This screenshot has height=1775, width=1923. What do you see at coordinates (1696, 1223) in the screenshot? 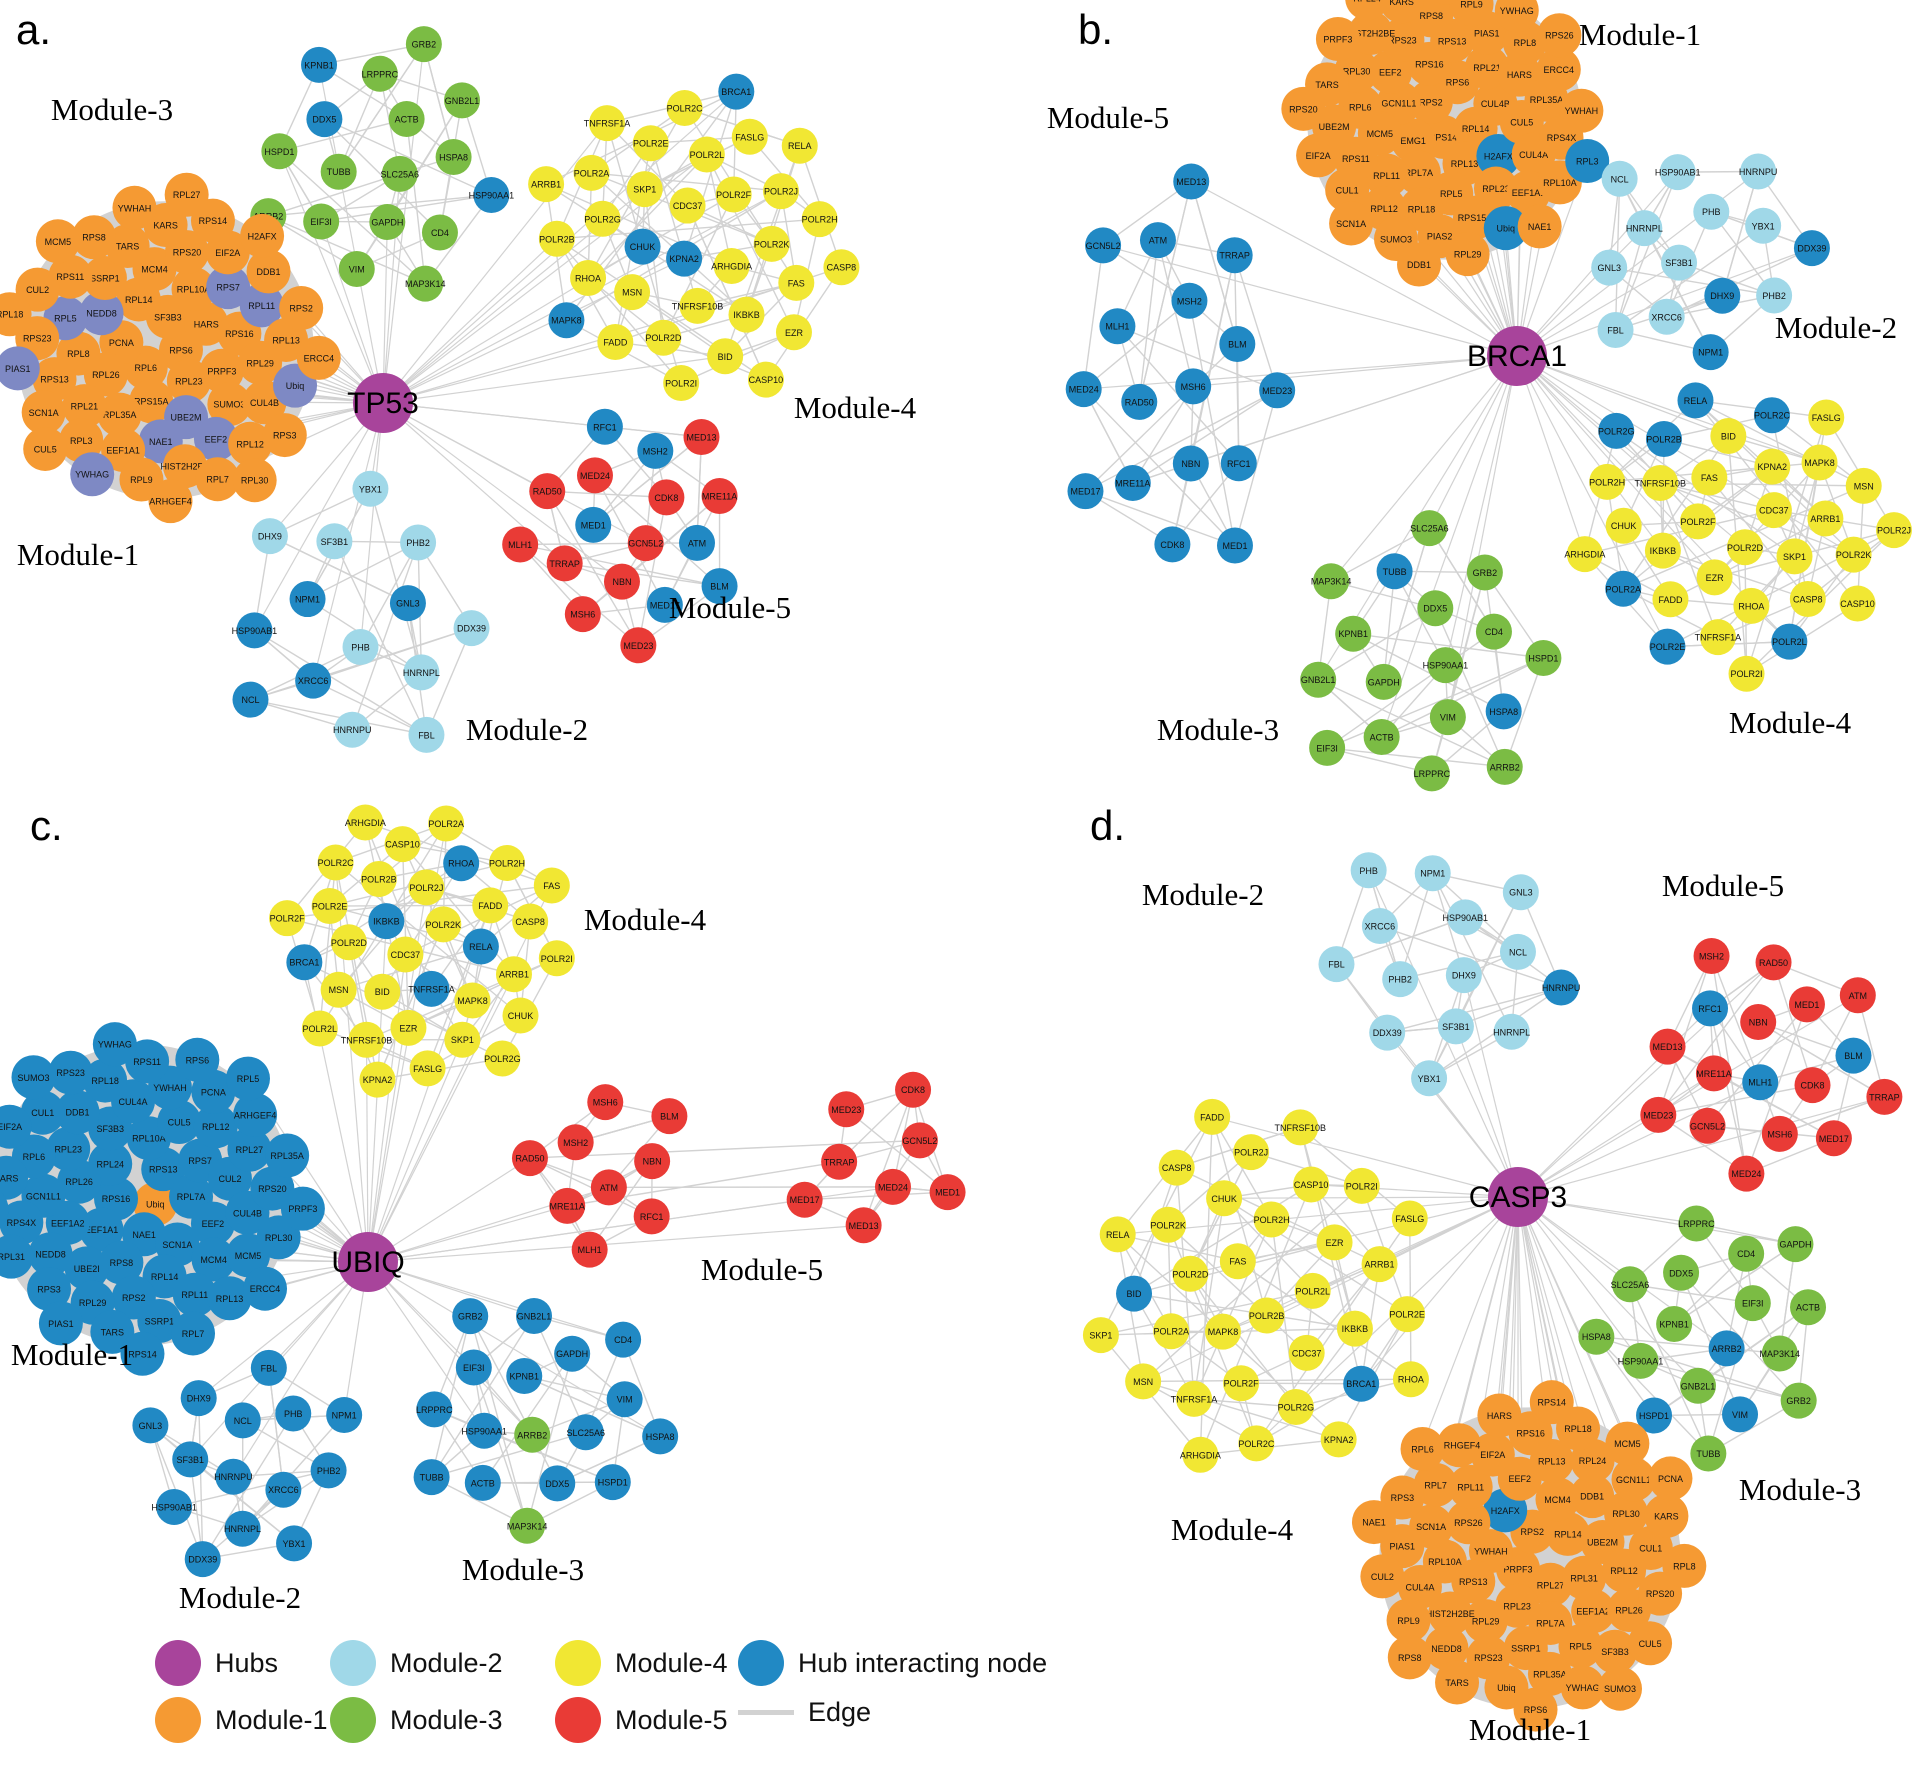
I see `node-LRPPRC` at bounding box center [1696, 1223].